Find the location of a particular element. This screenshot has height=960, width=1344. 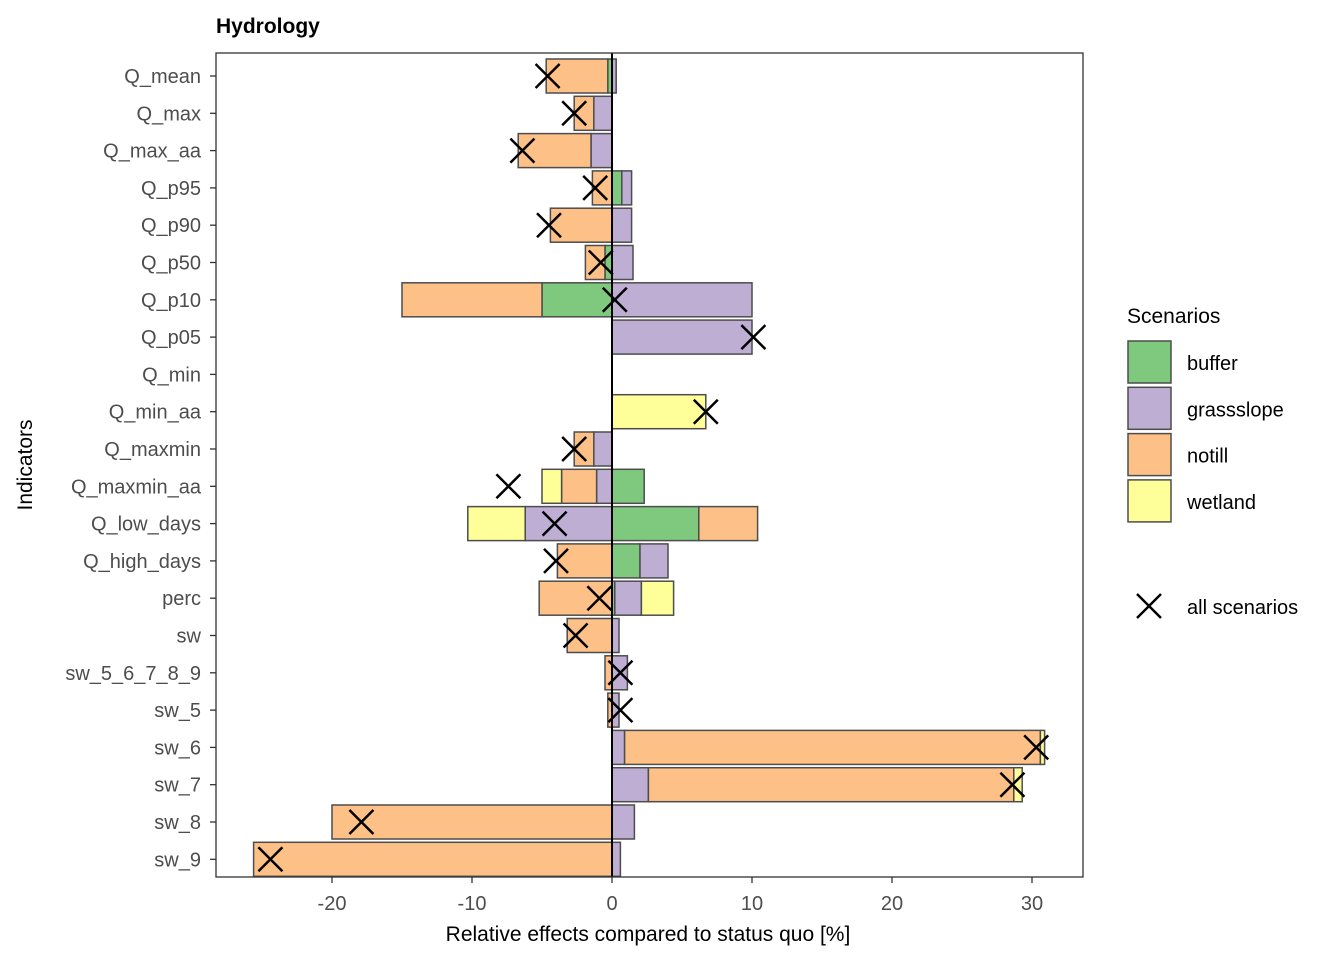

y-tick-label: Q_maxmin_aa is located at coordinates (136, 487).